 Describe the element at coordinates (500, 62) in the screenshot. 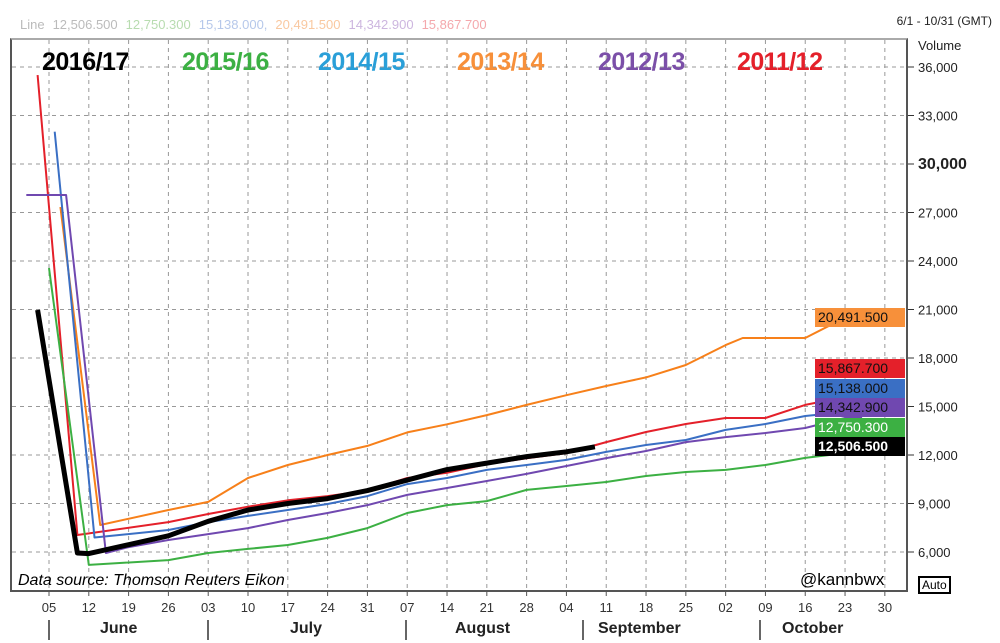

I see `legend-entry: 2013/14` at that location.